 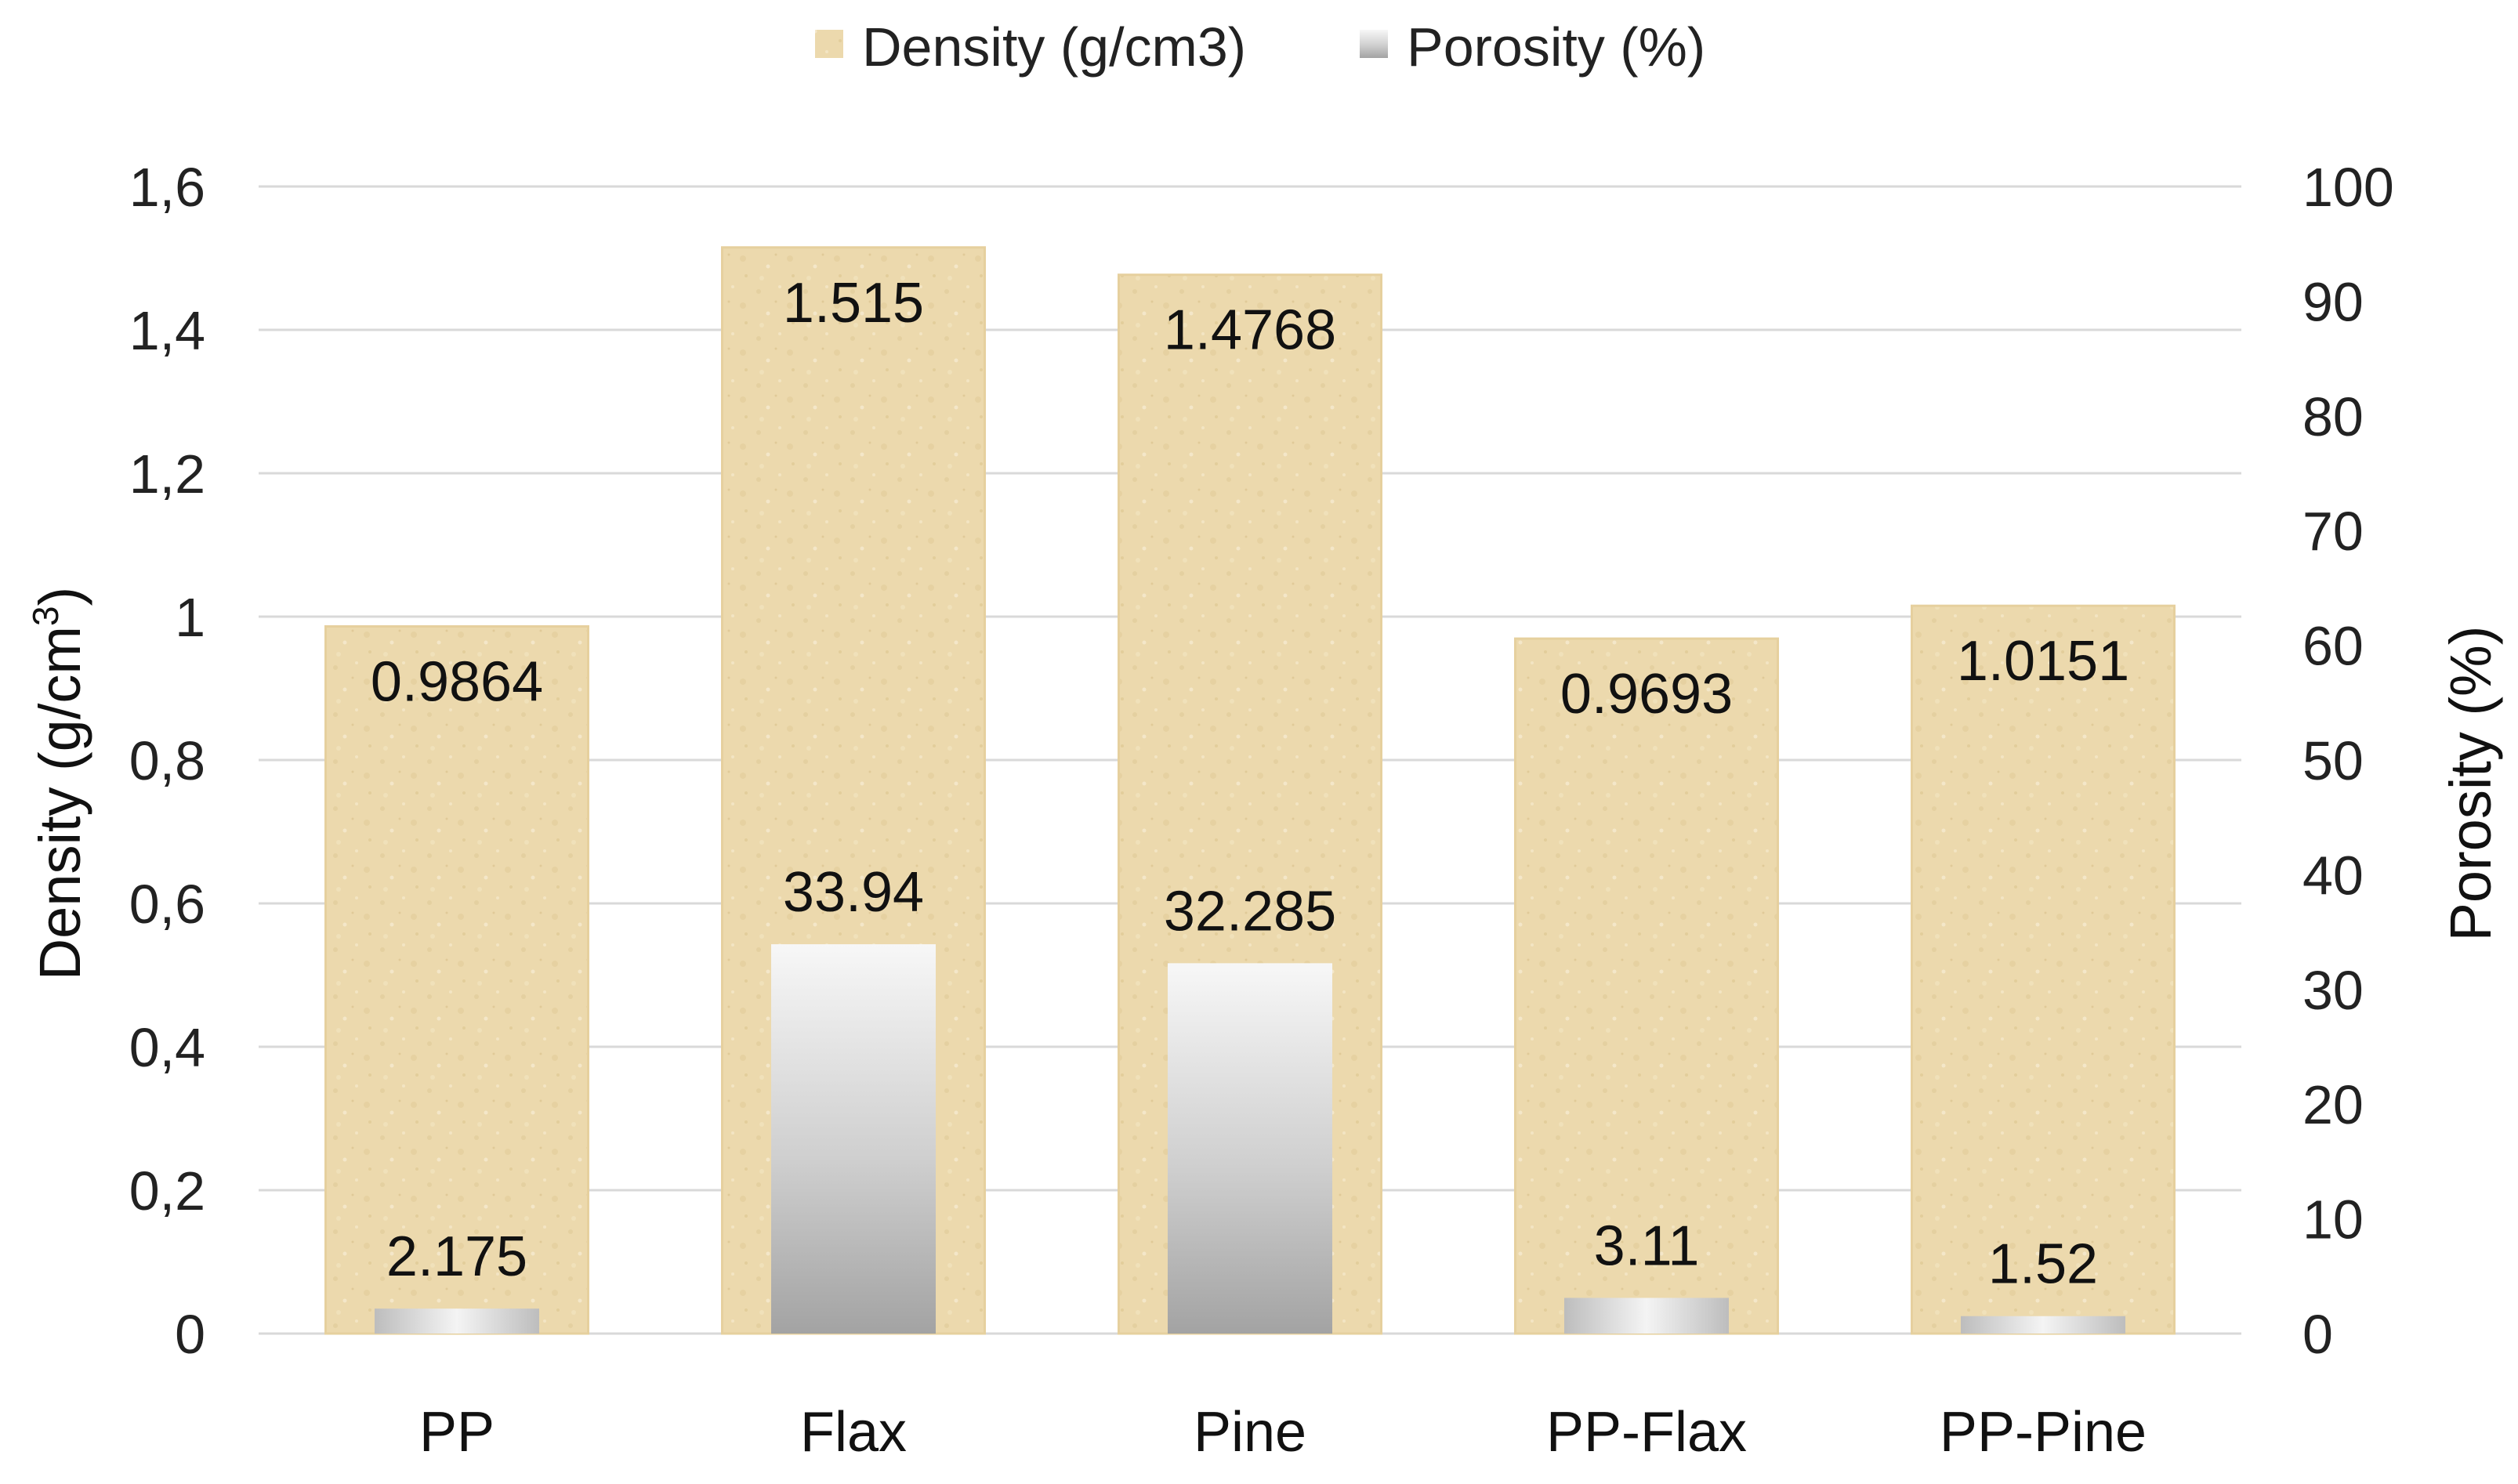 I want to click on left-tick-label: 1,2, so click(x=167, y=474).